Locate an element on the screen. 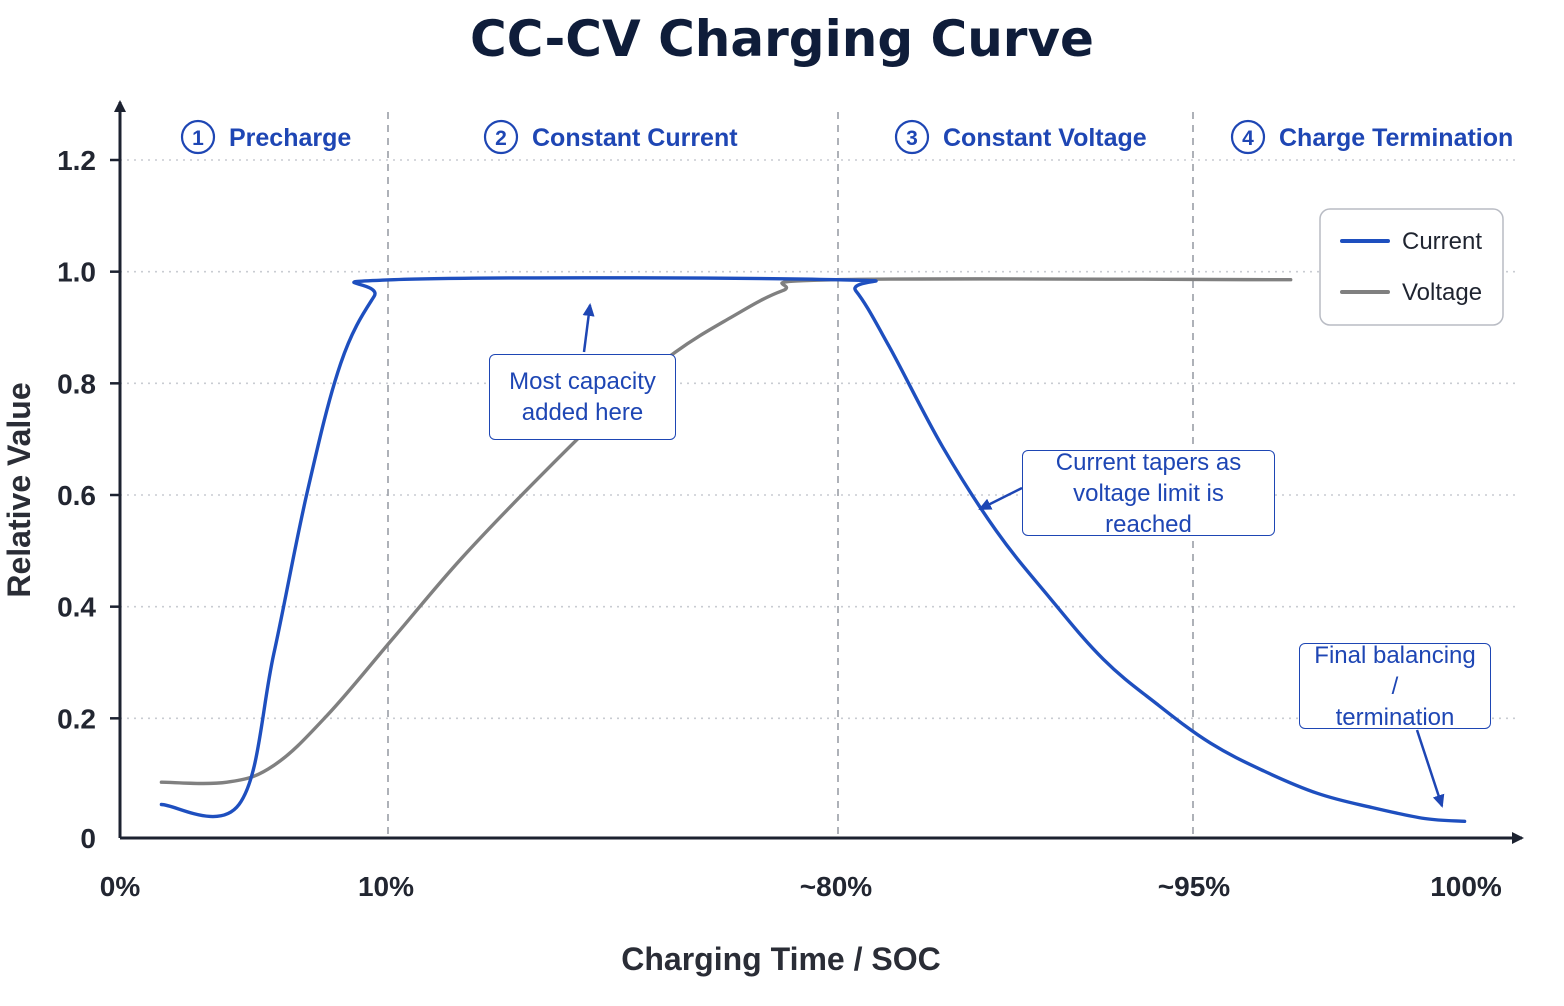 The image size is (1564, 1006). phase-label: Constant Current is located at coordinates (635, 138).